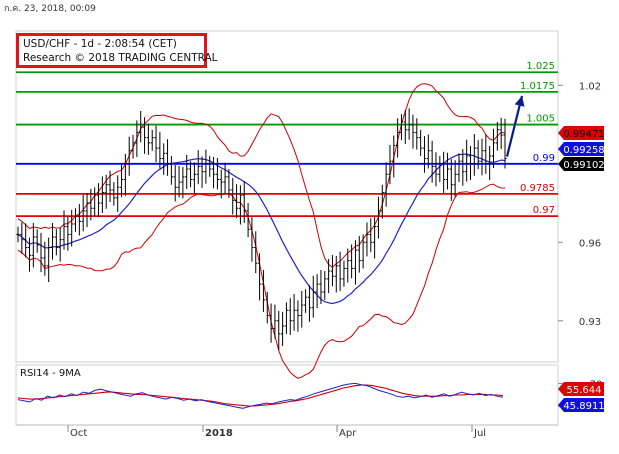 The width and height of the screenshot is (619, 454). Describe the element at coordinates (78, 433) in the screenshot. I see `x-tick-label: Oct` at that location.